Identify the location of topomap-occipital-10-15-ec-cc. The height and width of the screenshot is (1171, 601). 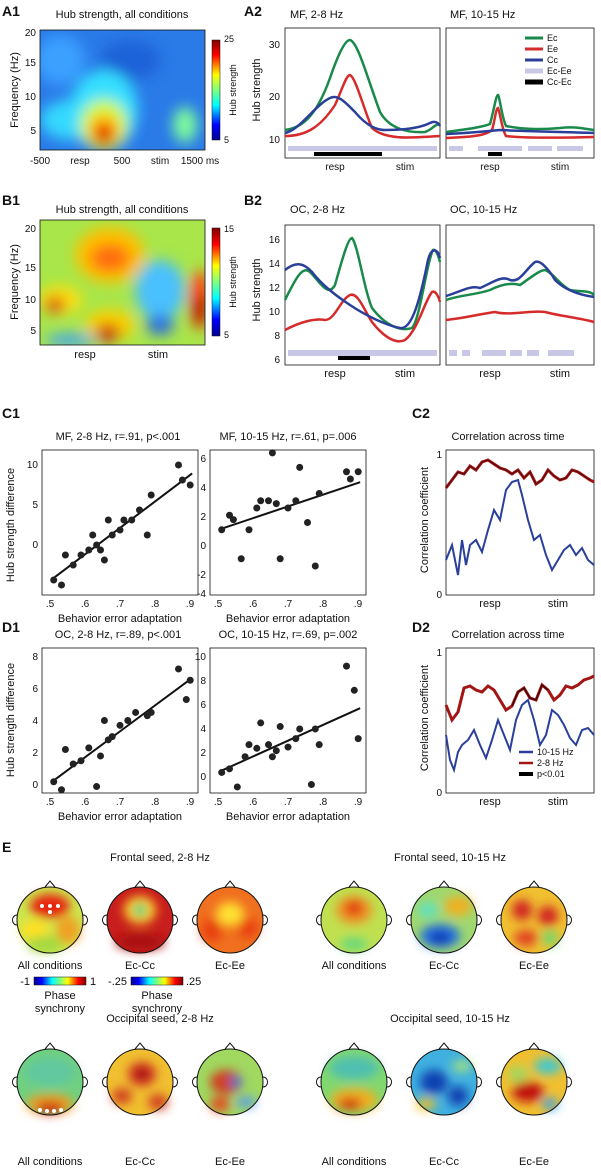
(444, 1079).